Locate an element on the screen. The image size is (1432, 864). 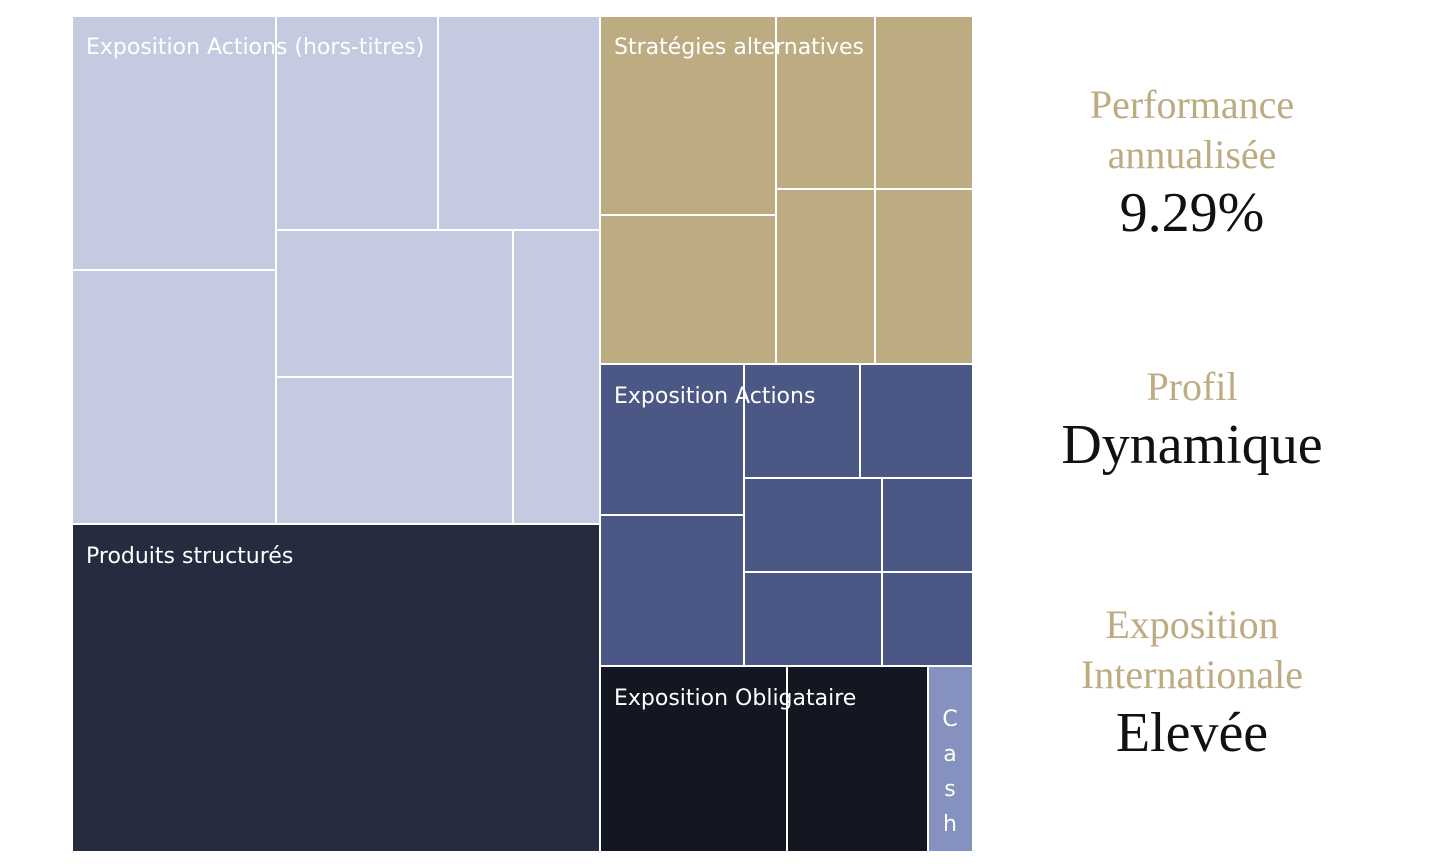
label-cash-letter-1: C is located at coordinates (949, 719).